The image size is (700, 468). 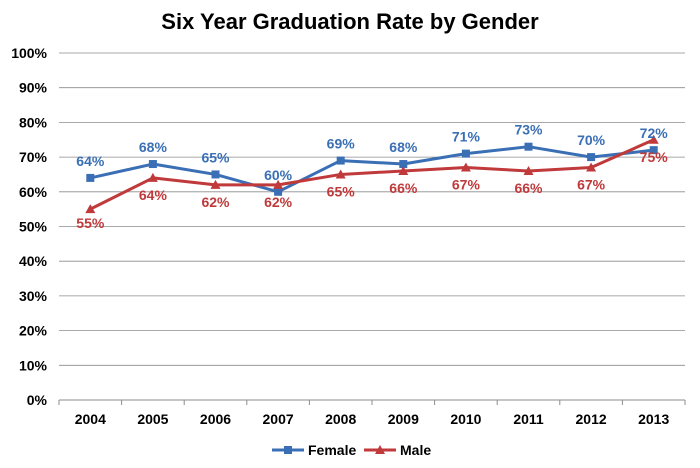 What do you see at coordinates (528, 130) in the screenshot?
I see `data-label-female: 73%` at bounding box center [528, 130].